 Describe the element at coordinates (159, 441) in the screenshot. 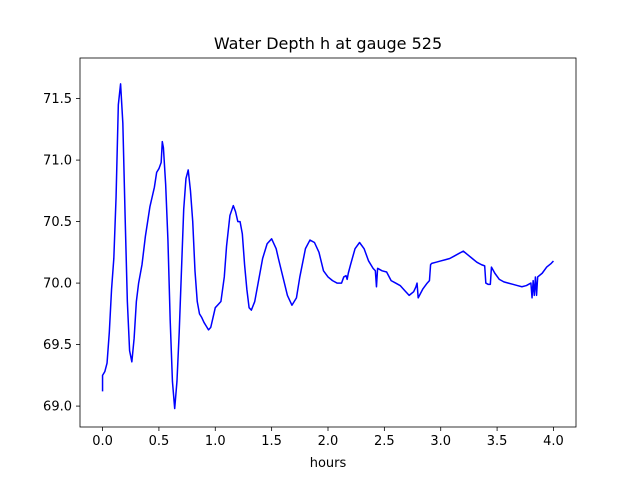

I see `x-tick-label: 0.5` at that location.